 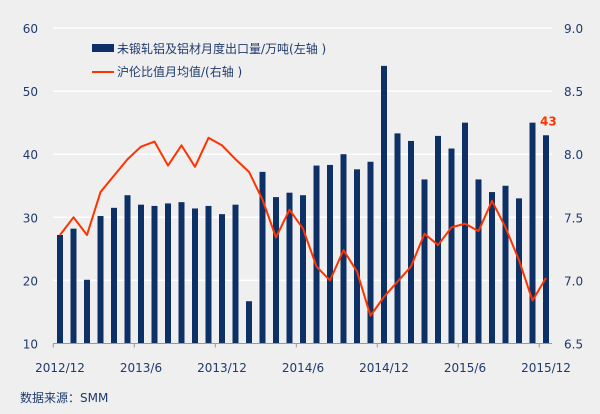 I want to click on x-axis-tick-label: 2013/12, so click(x=222, y=368).